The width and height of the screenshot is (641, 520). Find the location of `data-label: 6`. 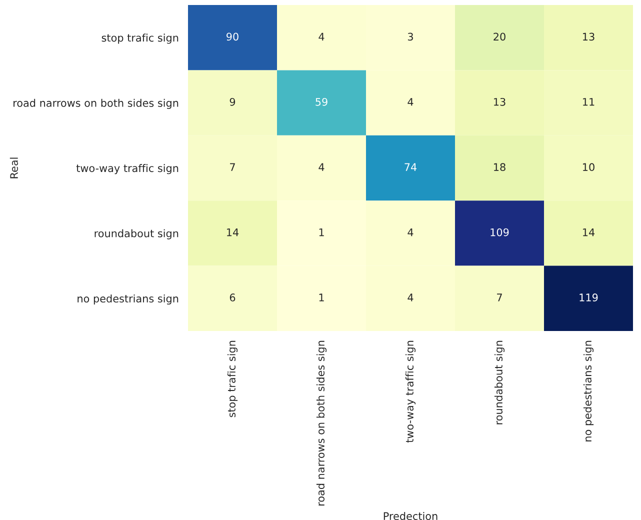

data-label: 6 is located at coordinates (233, 298).